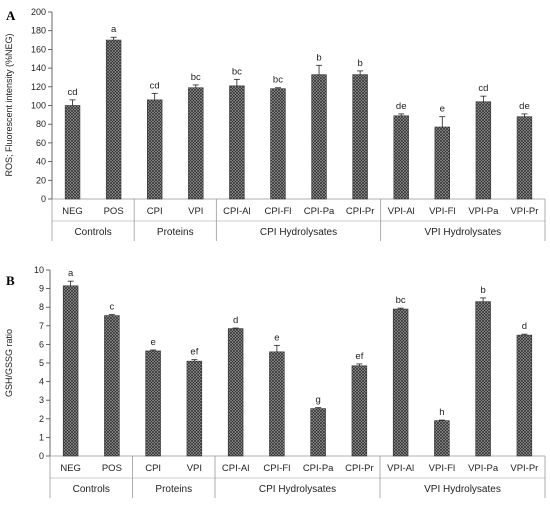  Describe the element at coordinates (41, 363) in the screenshot. I see `y-tick-label: 5` at that location.